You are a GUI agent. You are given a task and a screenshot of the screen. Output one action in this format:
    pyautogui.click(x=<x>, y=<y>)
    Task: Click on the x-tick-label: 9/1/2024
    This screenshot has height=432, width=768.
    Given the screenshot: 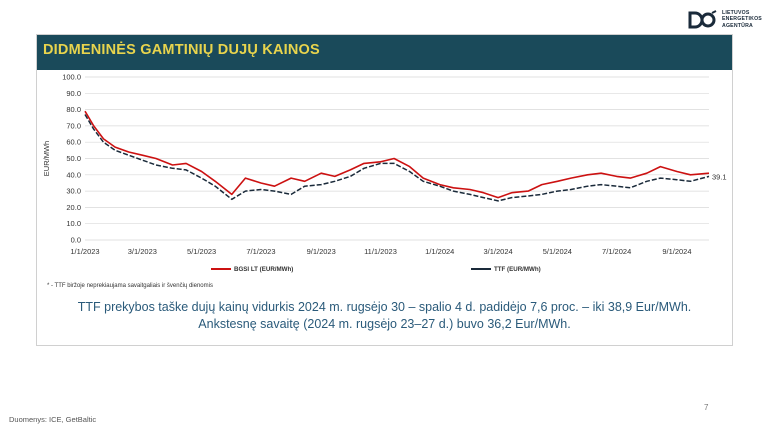 What is the action you would take?
    pyautogui.click(x=676, y=251)
    